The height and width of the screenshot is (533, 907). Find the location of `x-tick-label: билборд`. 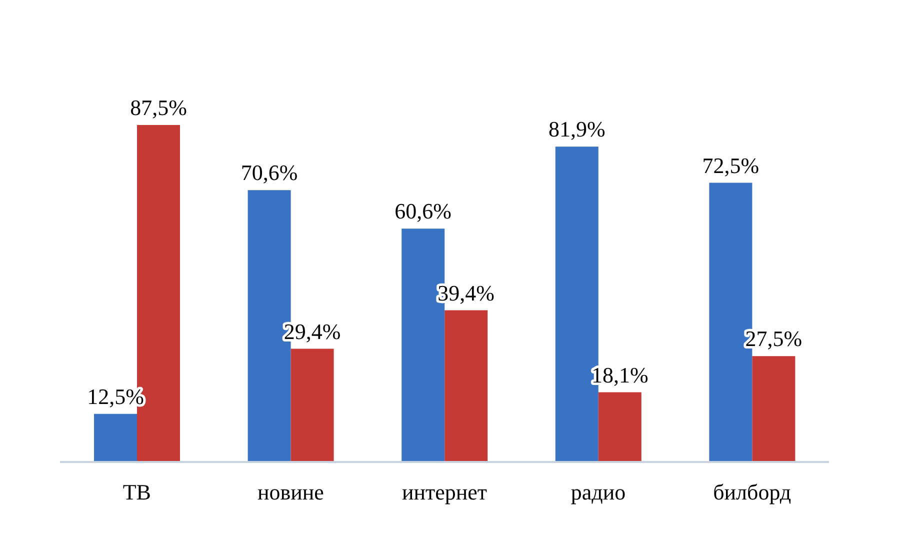

x-tick-label: билборд is located at coordinates (752, 492).